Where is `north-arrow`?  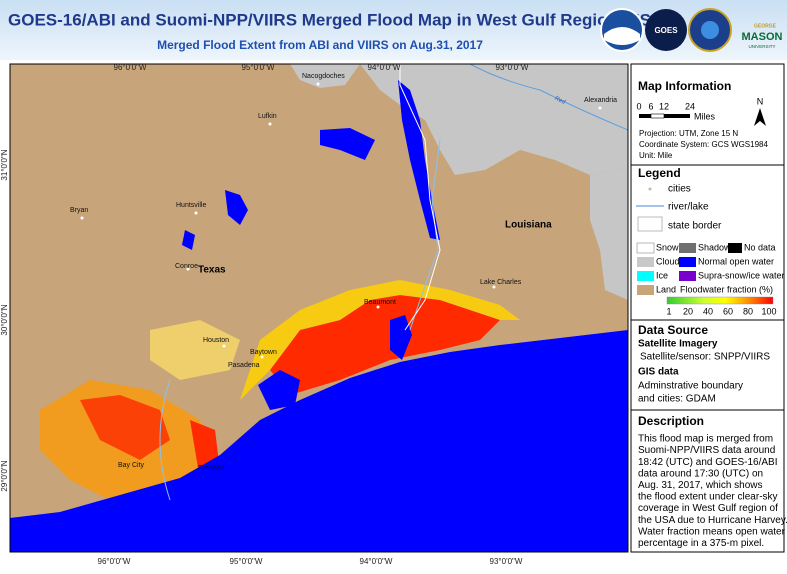 north-arrow is located at coordinates (760, 117).